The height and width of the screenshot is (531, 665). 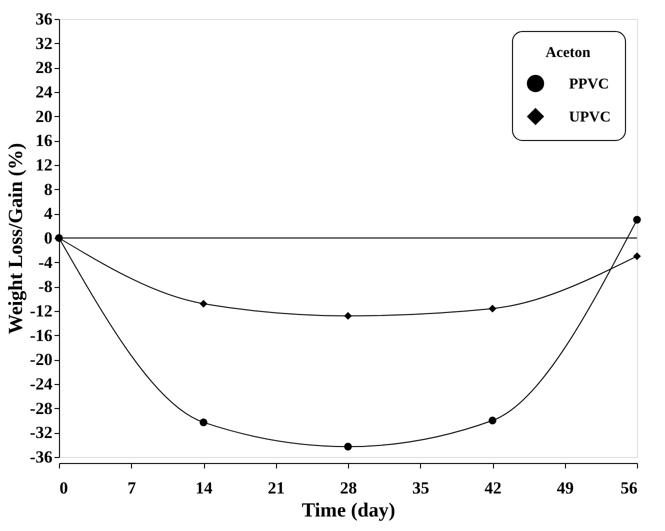 I want to click on y-tick-label: 24, so click(x=44, y=92).